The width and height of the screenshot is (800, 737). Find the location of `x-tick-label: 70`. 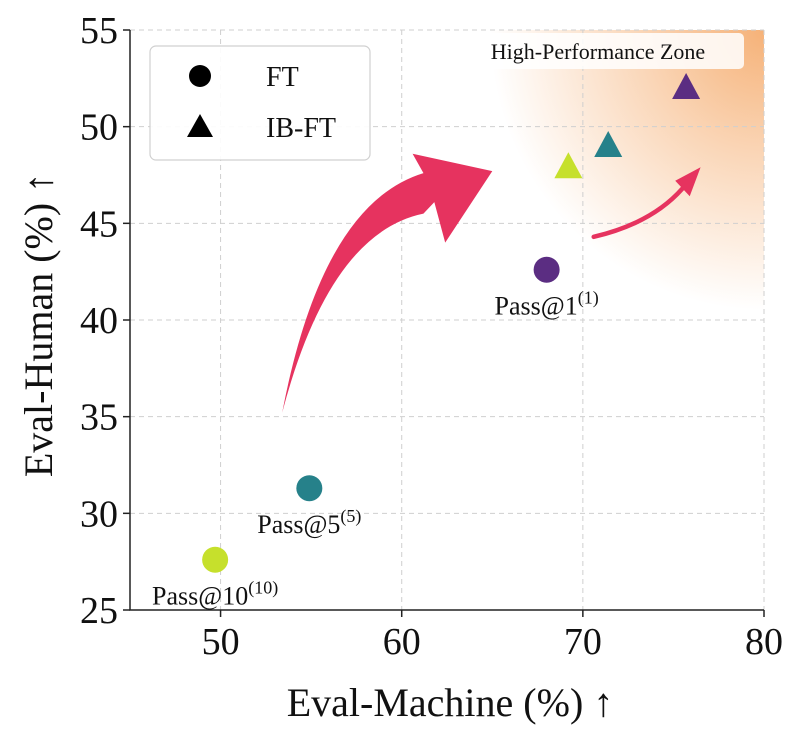

x-tick-label: 70 is located at coordinates (583, 642).